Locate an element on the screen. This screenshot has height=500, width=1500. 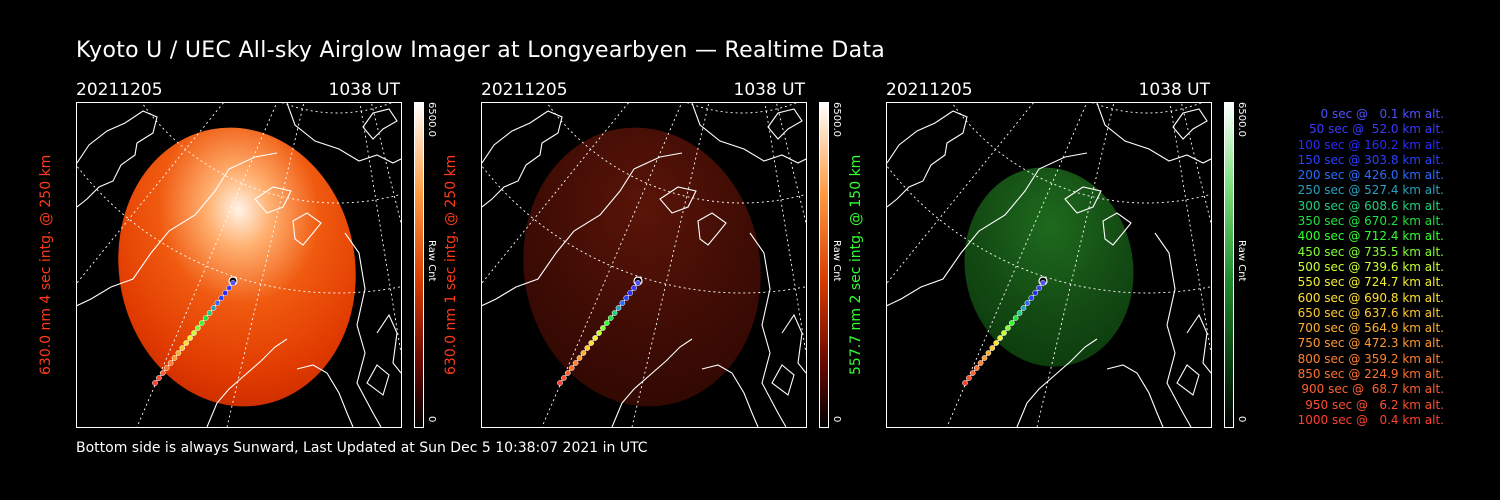
legend-entry: 950 sec @ 6.2 km alt. is located at coordinates (1374, 404).